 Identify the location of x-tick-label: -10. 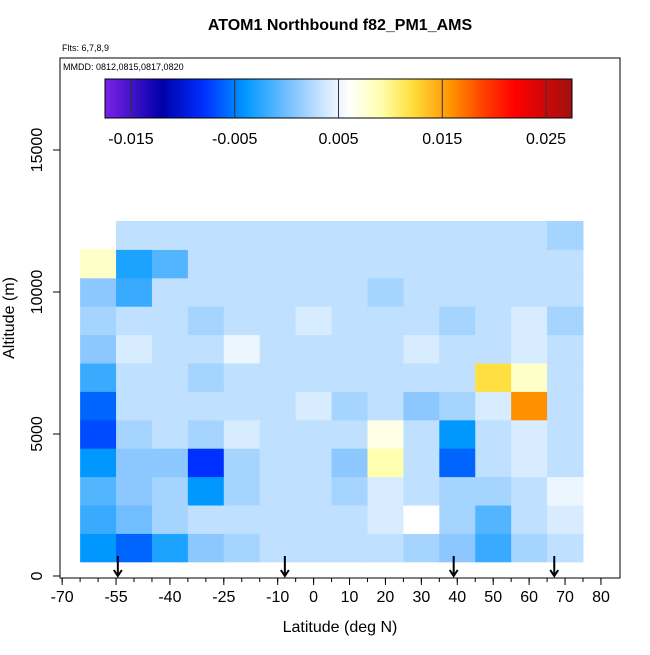
(277, 597).